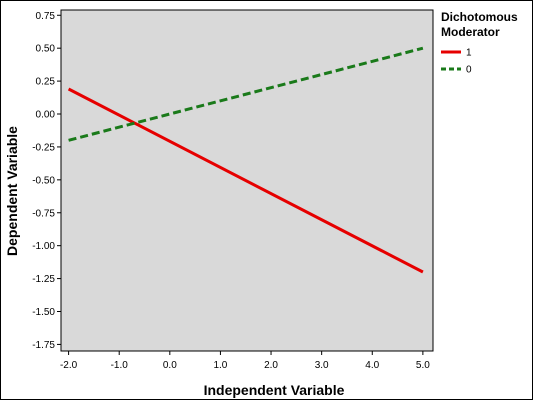 The width and height of the screenshot is (533, 401). What do you see at coordinates (245, 361) in the screenshot?
I see `x-axis: -2.0 -1.0 0.0 1.0 2.0 3.0 4.0 5.0` at bounding box center [245, 361].